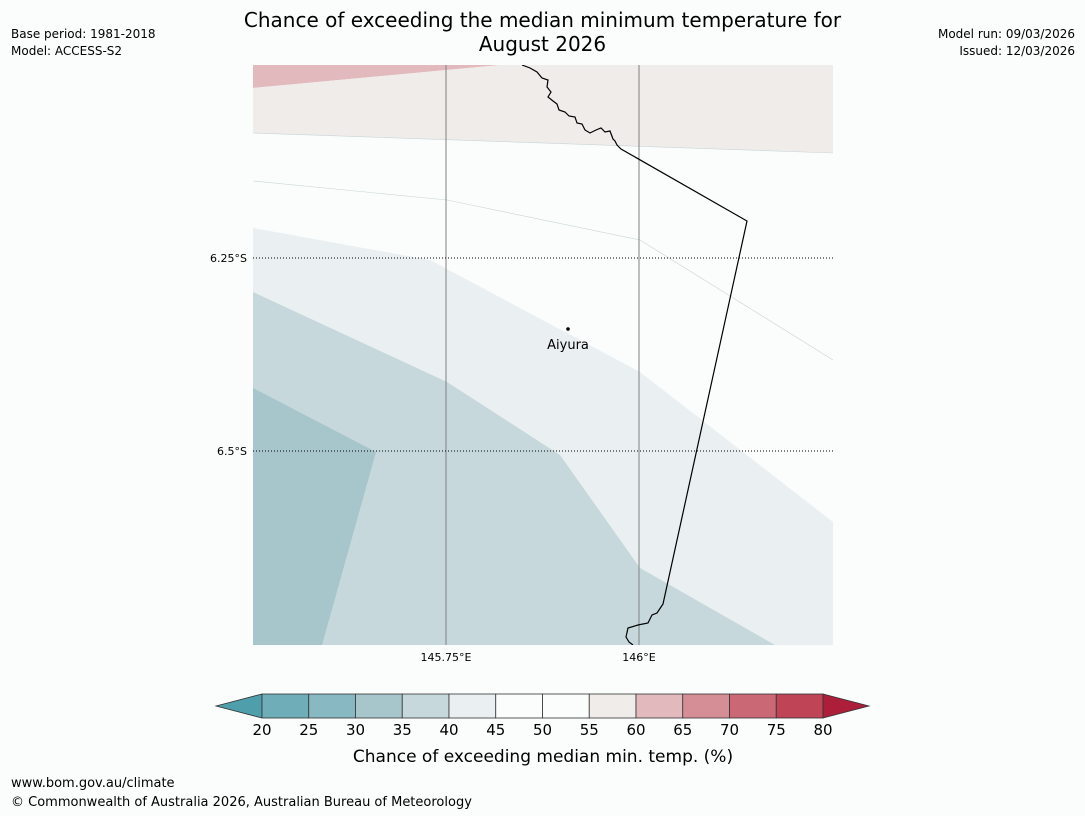  Describe the element at coordinates (589, 730) in the screenshot. I see `colorbar-tick-label: 55` at that location.